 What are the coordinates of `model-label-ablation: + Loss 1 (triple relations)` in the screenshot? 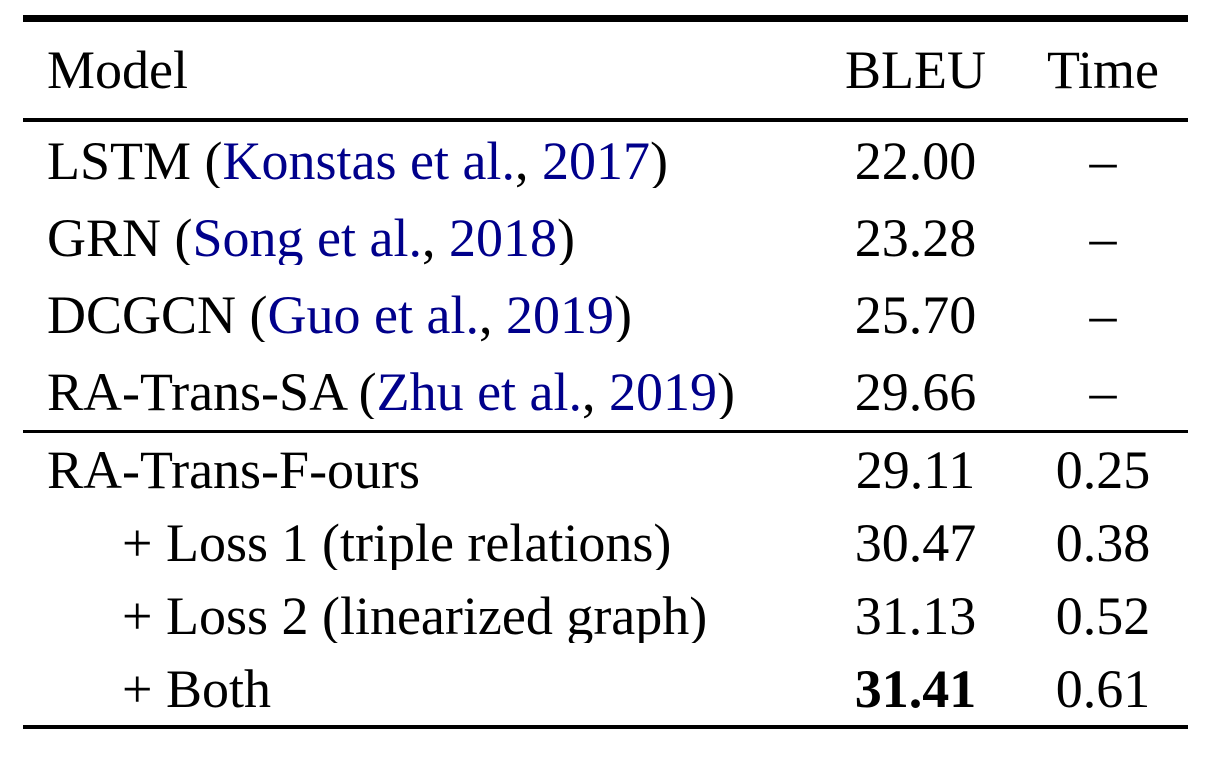 It's located at (425, 543).